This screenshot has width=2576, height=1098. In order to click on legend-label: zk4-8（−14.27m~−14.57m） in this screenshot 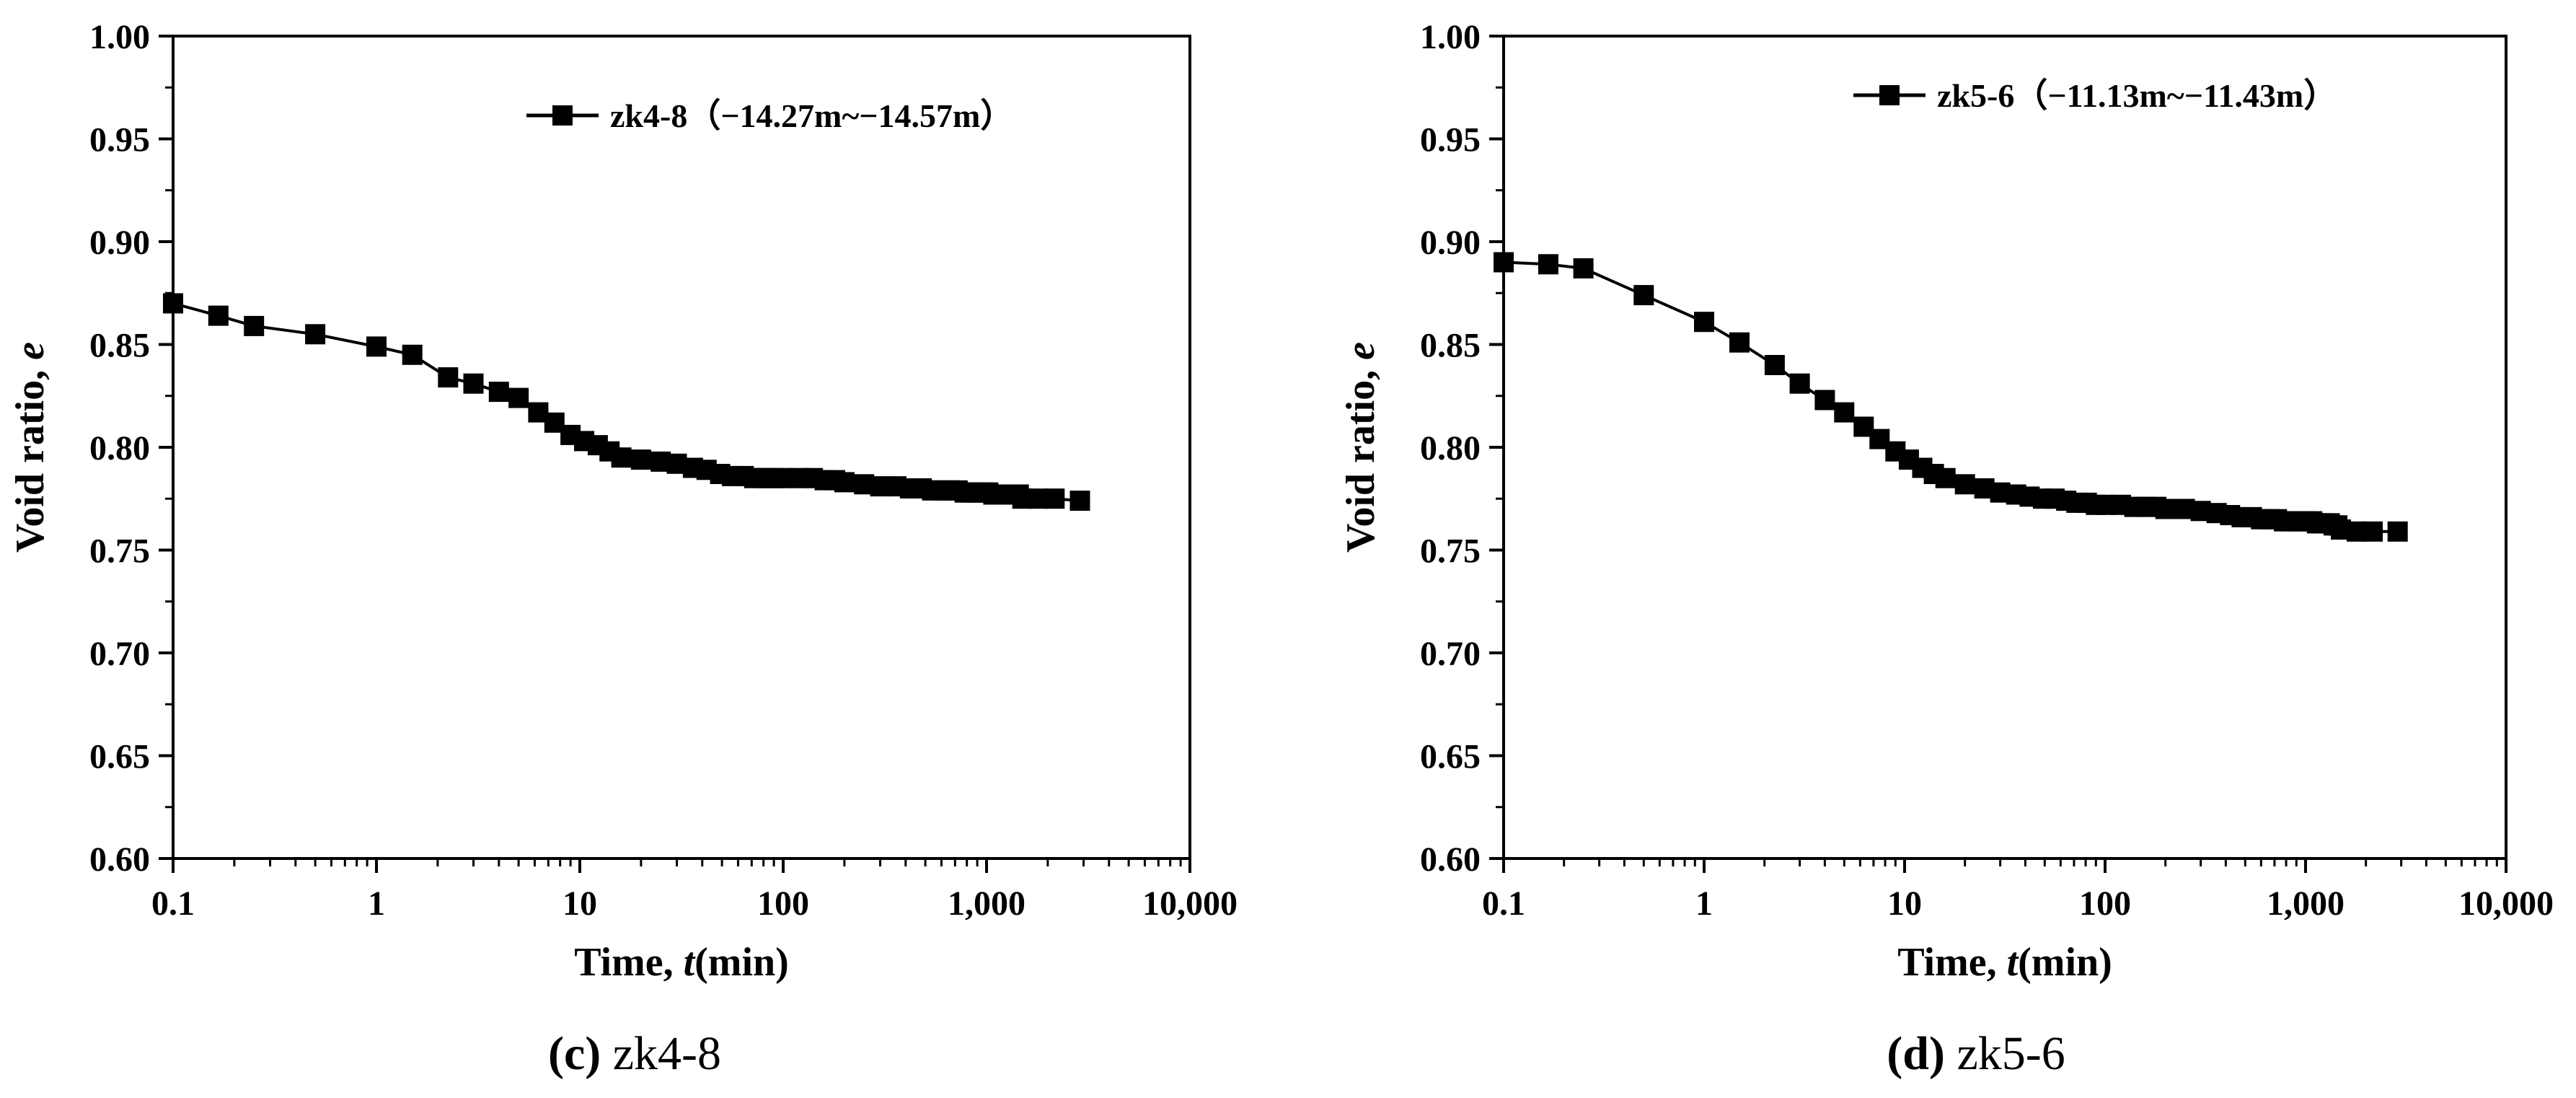, I will do `click(811, 115)`.